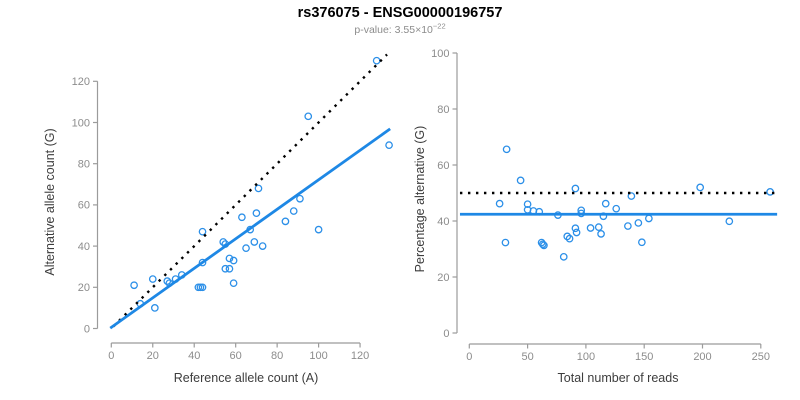  I want to click on x-tick-label: 200, so click(702, 357).